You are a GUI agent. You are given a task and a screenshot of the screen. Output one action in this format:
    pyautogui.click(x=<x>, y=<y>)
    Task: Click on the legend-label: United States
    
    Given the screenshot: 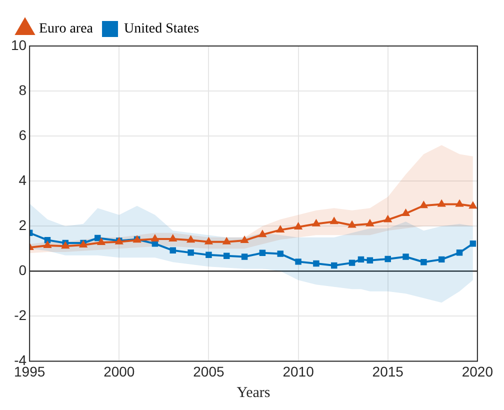 What is the action you would take?
    pyautogui.click(x=162, y=29)
    